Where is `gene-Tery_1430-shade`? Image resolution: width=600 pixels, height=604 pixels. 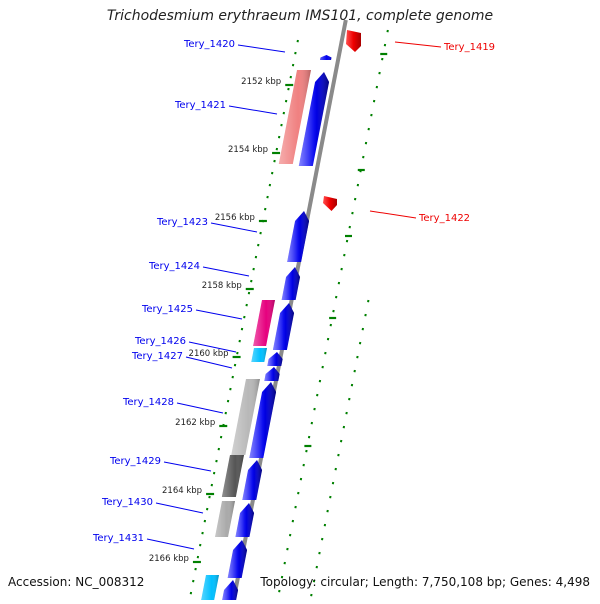 gene-Tery_1430-shade is located at coordinates (244, 520).